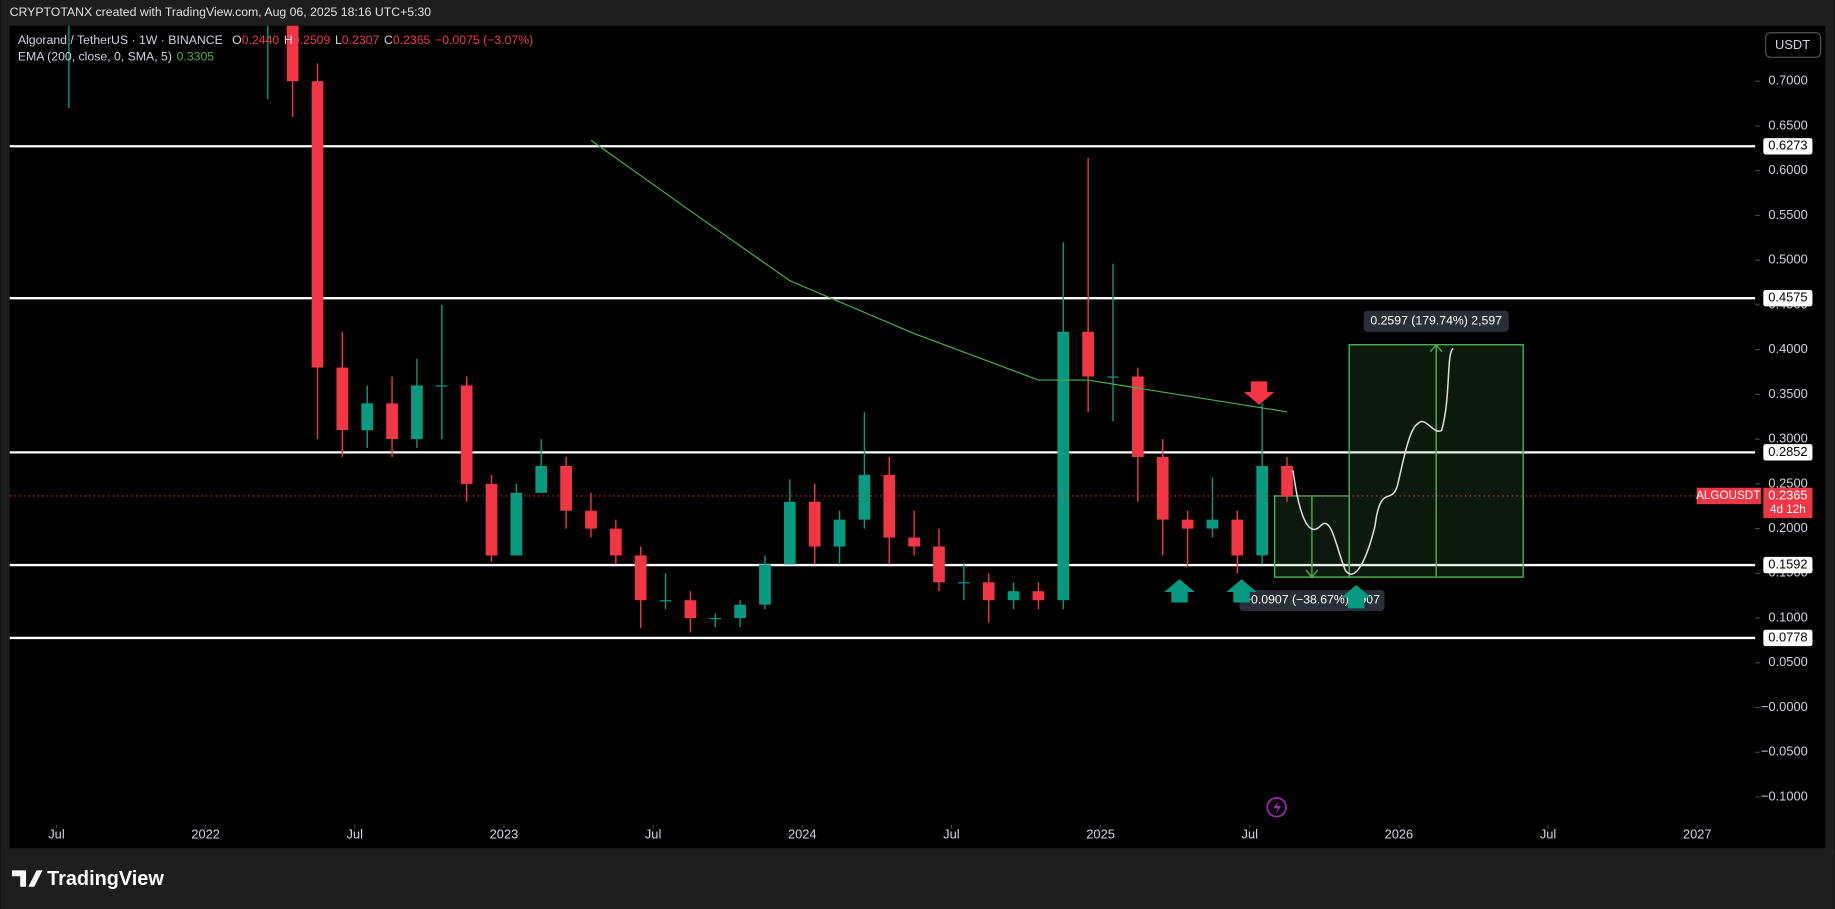  What do you see at coordinates (1787, 259) in the screenshot?
I see `y-tick-label: 0.5000` at bounding box center [1787, 259].